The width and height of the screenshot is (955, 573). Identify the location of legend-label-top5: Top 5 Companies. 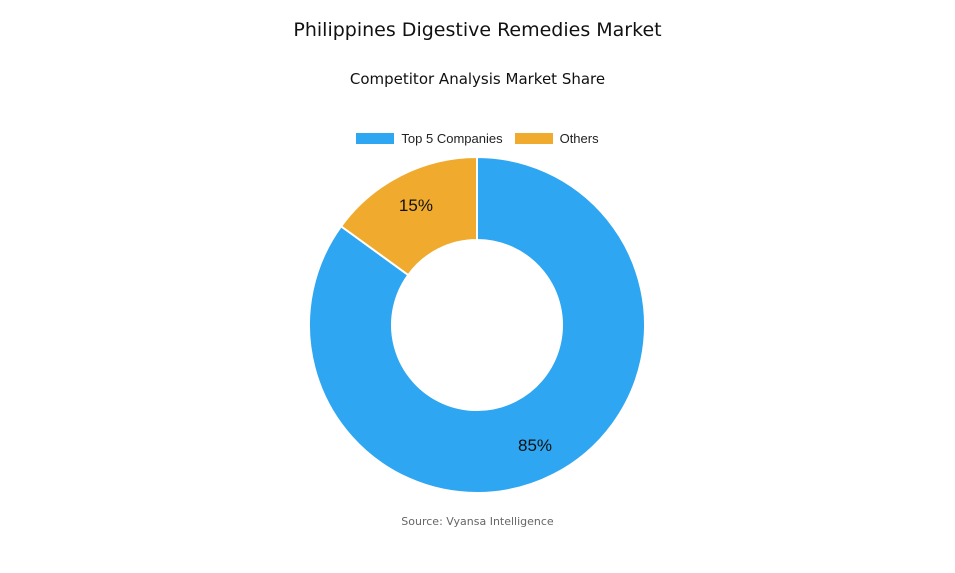
(452, 138).